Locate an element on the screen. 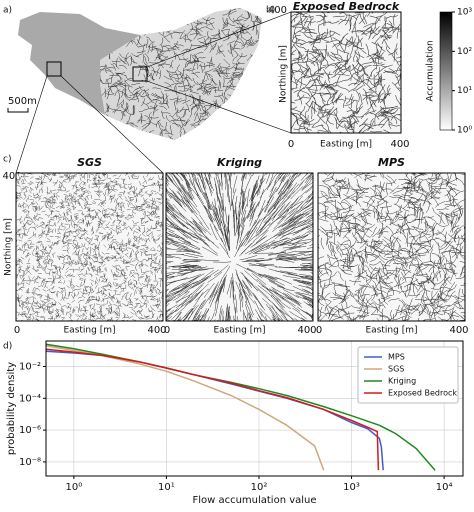 This screenshot has height=512, width=474. legend-label: SGS is located at coordinates (396, 369).